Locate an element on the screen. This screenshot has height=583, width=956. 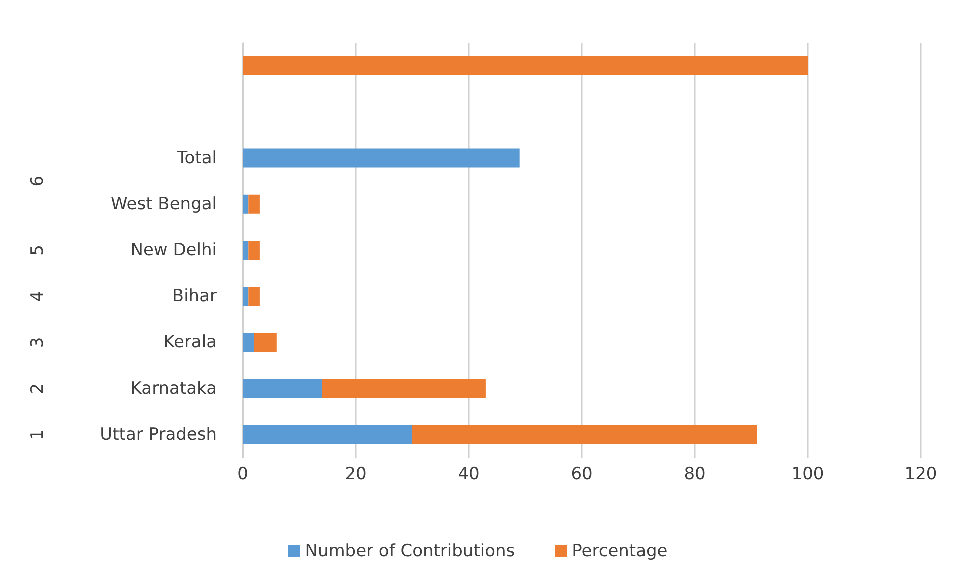
y-tick-label: West Bengal is located at coordinates (163, 204).